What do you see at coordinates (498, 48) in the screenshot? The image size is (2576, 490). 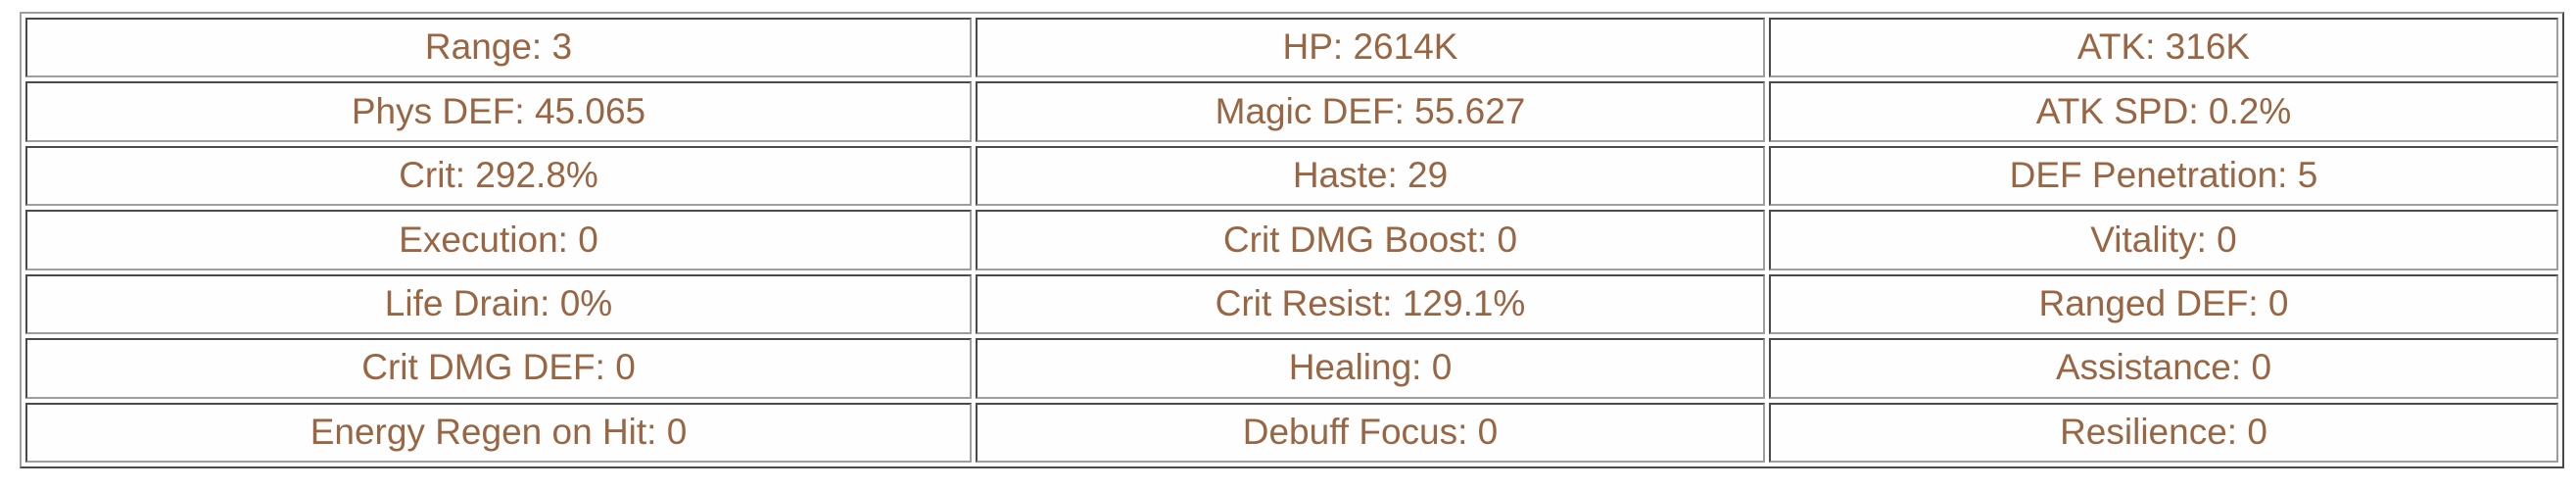 I see `stat-cell-range: Range: 3` at bounding box center [498, 48].